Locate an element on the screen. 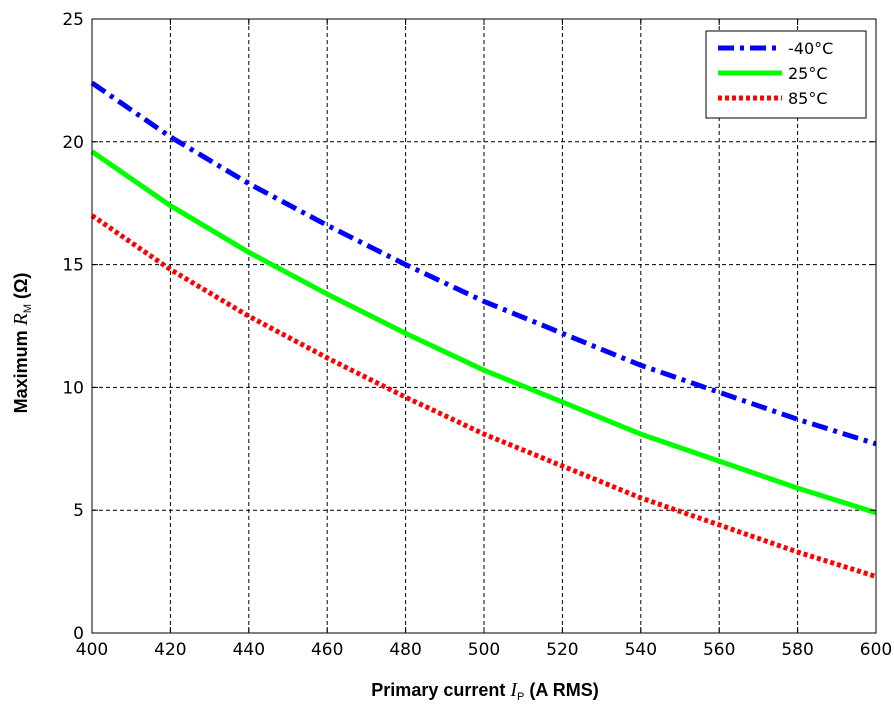 The height and width of the screenshot is (706, 894). y-axis-label-suffix: (Ω) is located at coordinates (21, 288).